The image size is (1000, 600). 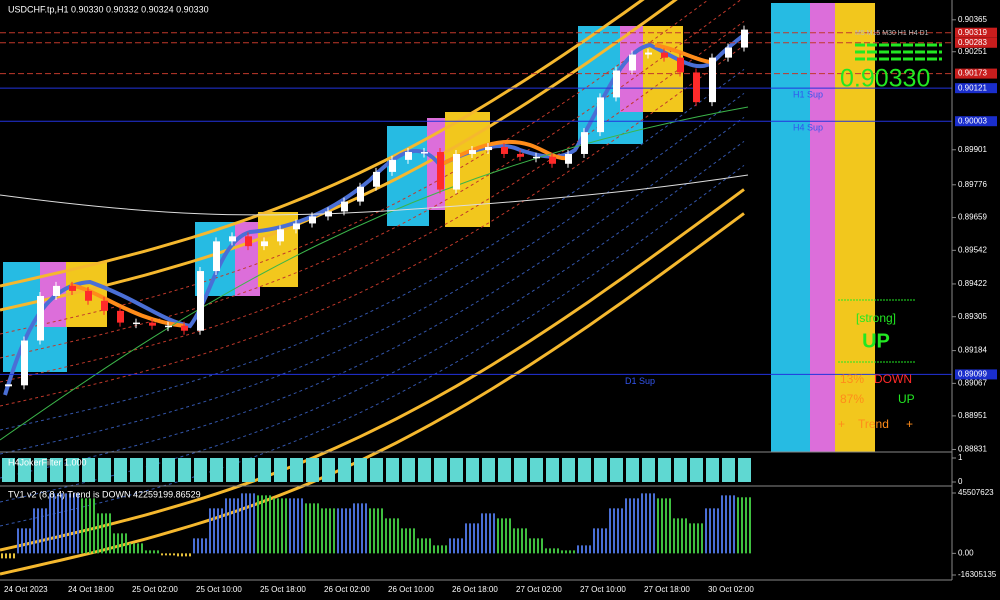 What do you see at coordinates (972, 184) in the screenshot?
I see `y-tick-label: 0.89776` at bounding box center [972, 184].